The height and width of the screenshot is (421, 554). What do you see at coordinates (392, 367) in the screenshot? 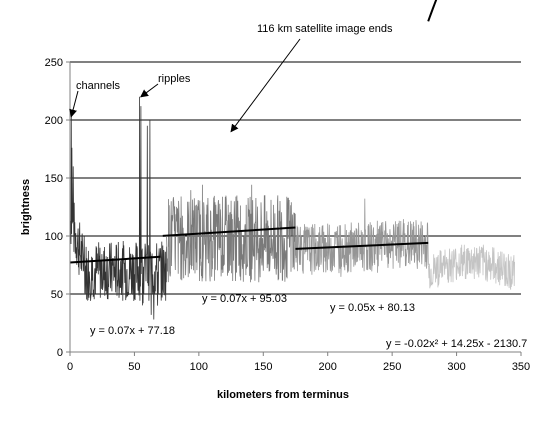
I see `x-tick-label: 250` at bounding box center [392, 367].